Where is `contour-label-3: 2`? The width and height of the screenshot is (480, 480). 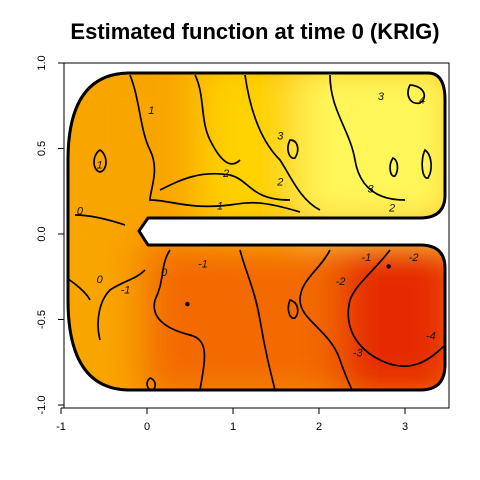
contour-label-3: 2 is located at coordinates (225, 174).